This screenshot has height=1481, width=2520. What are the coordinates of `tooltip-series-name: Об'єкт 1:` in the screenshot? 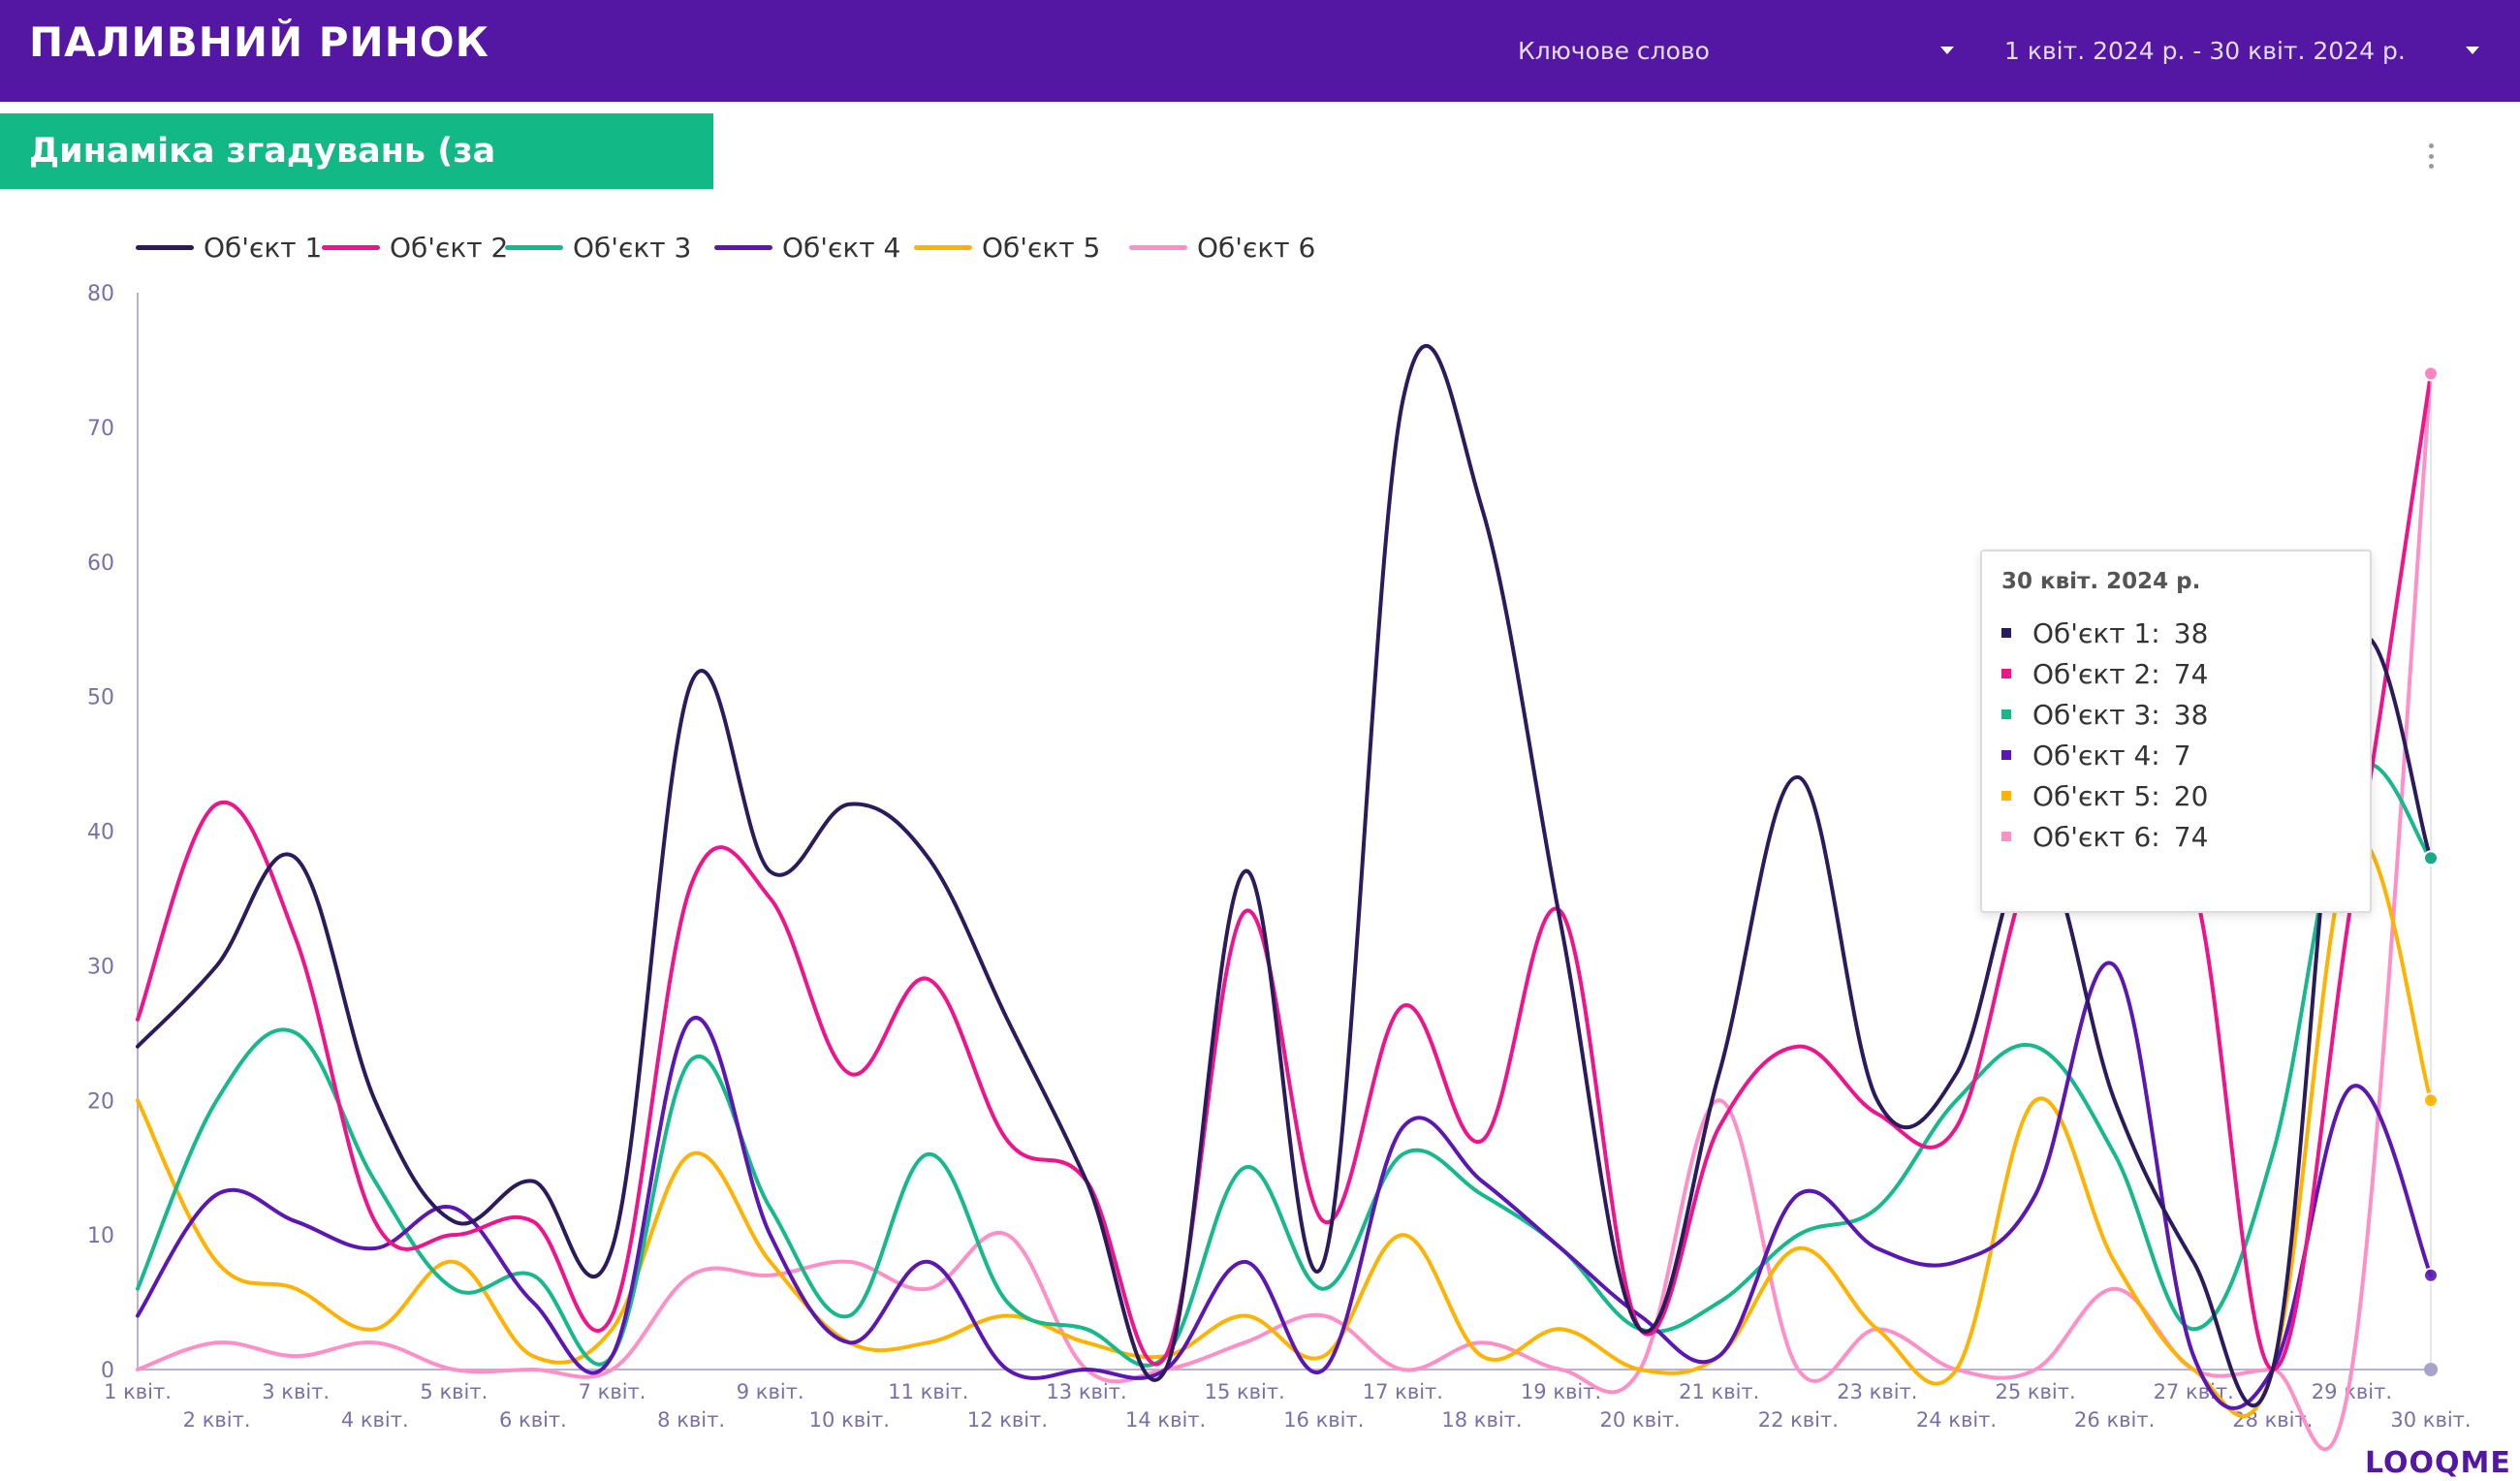 It's located at (2096, 632).